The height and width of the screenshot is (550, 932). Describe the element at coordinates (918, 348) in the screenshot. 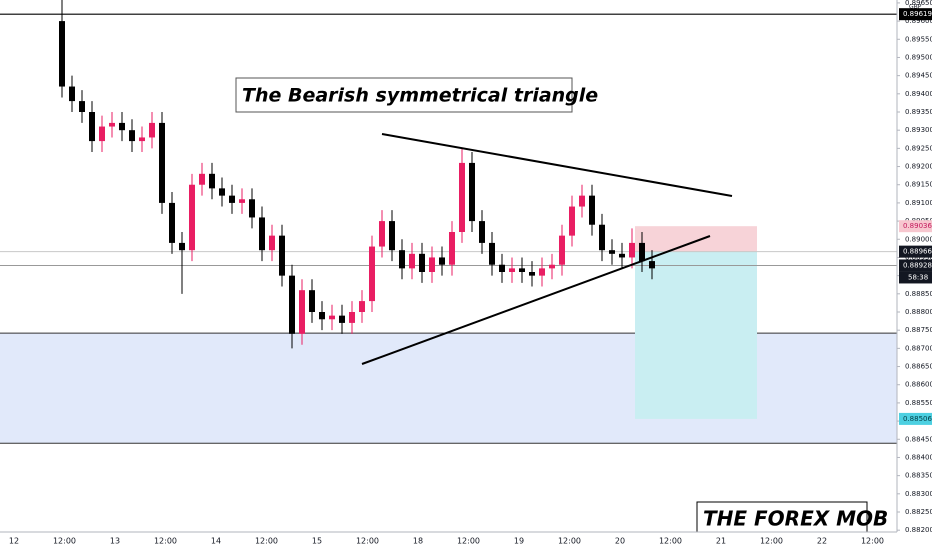

I see `y-tick-label: 0.88700` at that location.